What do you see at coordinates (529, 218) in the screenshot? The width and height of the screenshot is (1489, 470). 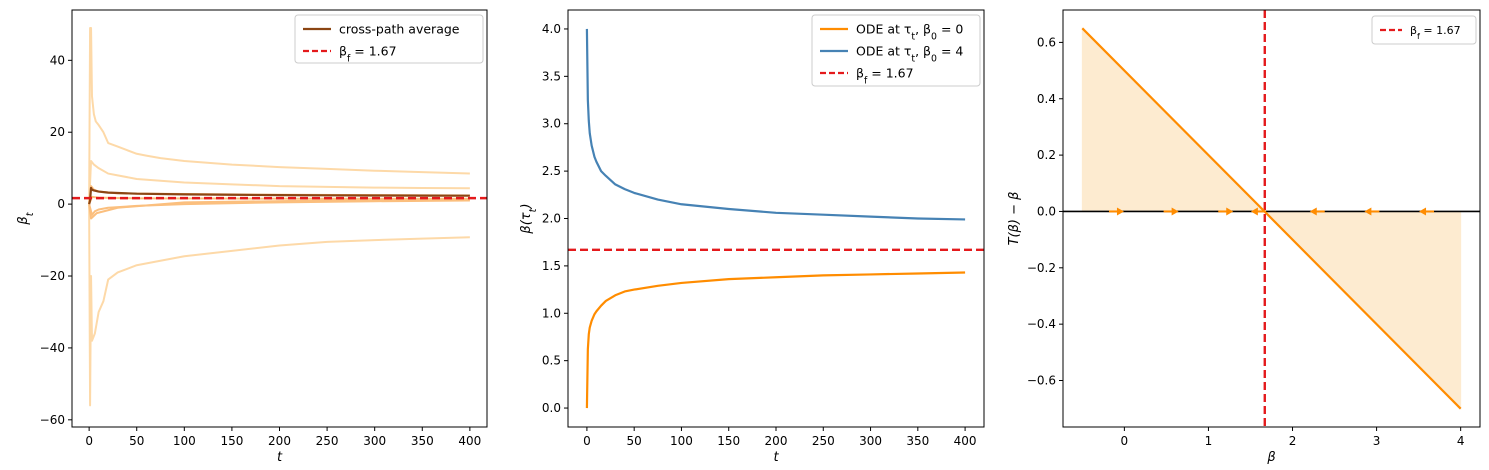 I see `y-axis-label-2: β(τt)` at bounding box center [529, 218].